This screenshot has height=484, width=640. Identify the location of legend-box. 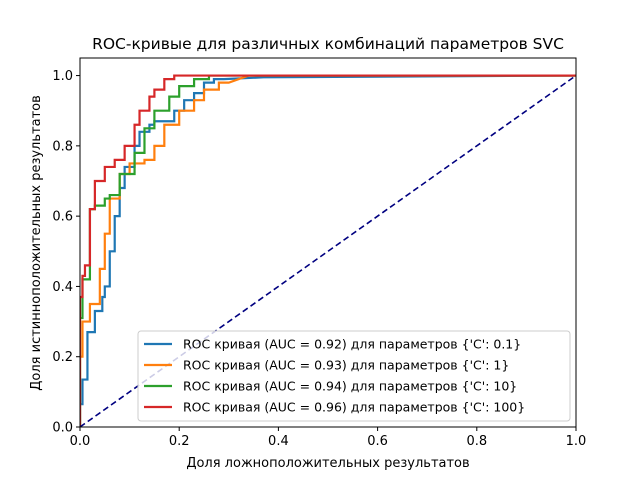
(354, 376).